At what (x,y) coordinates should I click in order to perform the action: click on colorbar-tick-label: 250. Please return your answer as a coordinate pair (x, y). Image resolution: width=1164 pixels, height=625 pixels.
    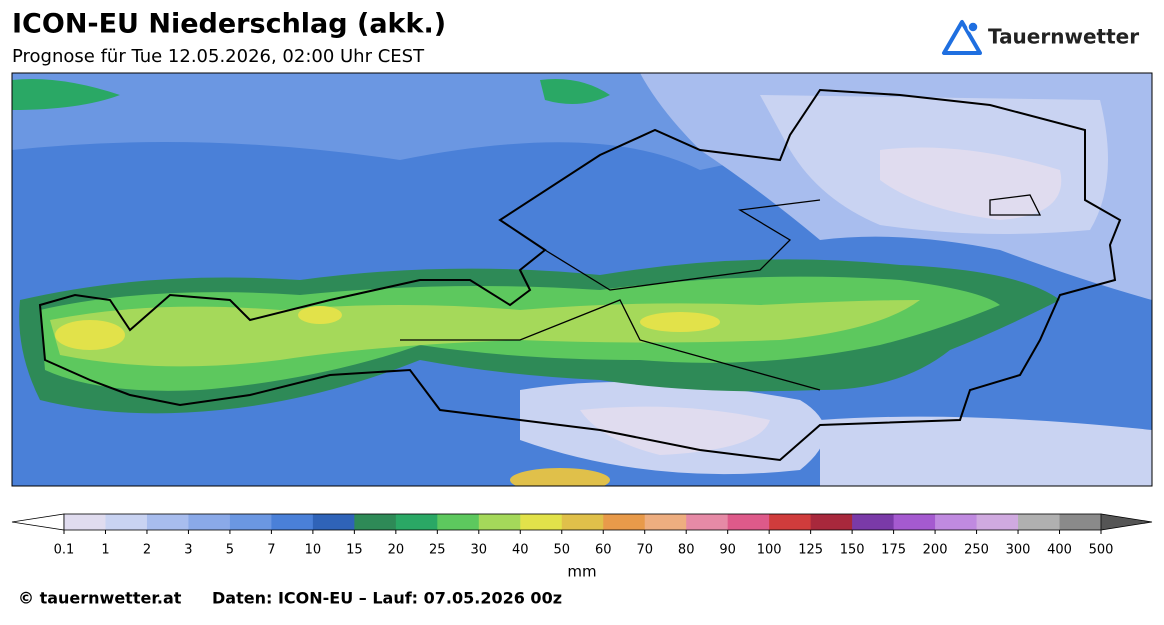
    Looking at the image, I should click on (976, 550).